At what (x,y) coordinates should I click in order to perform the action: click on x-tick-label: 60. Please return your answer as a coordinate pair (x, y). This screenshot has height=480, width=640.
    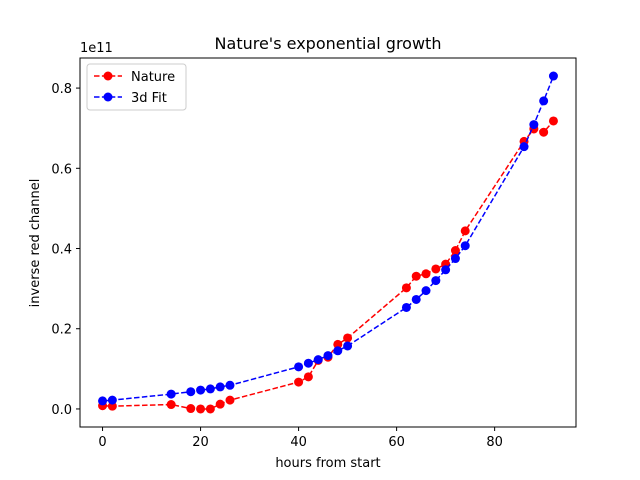
    Looking at the image, I should click on (396, 442).